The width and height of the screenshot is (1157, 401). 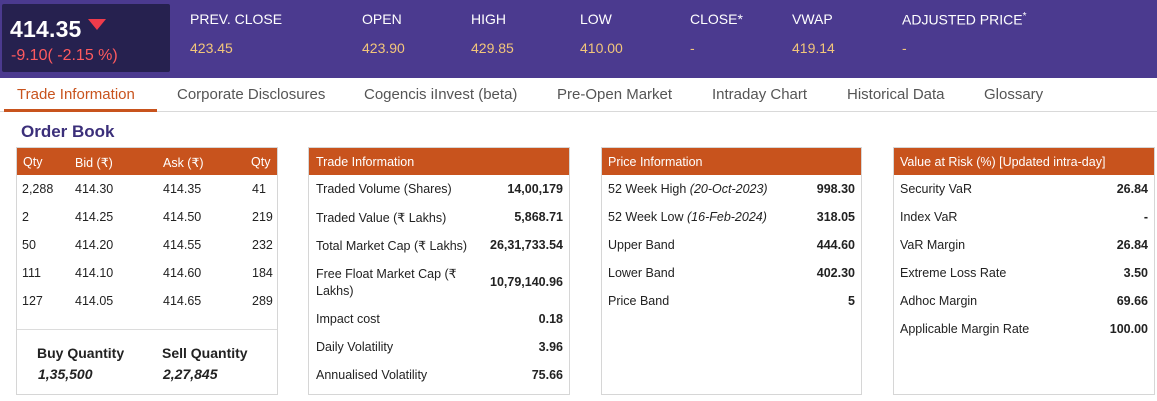 What do you see at coordinates (182, 273) in the screenshot?
I see `ask-price: 414.60` at bounding box center [182, 273].